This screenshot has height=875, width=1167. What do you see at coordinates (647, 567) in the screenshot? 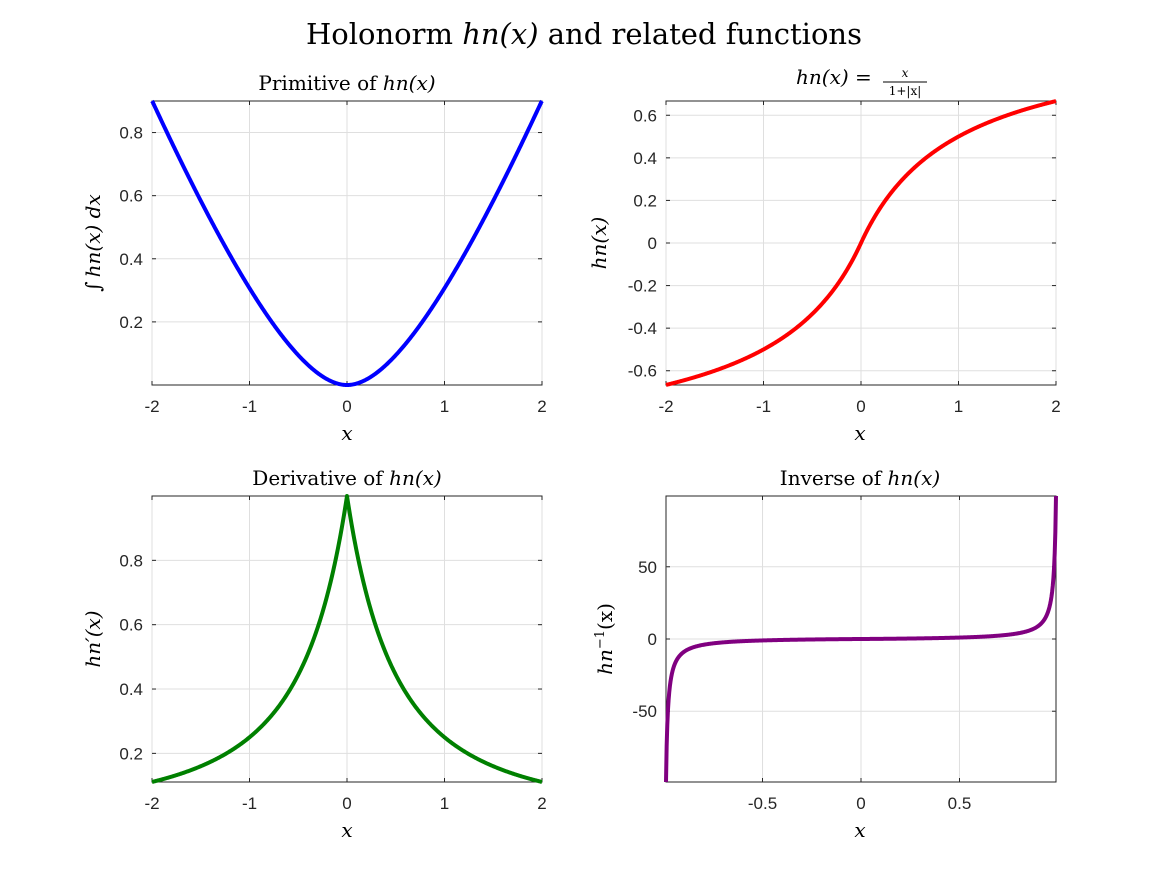
I see `y-tick-label: 50` at bounding box center [647, 567].